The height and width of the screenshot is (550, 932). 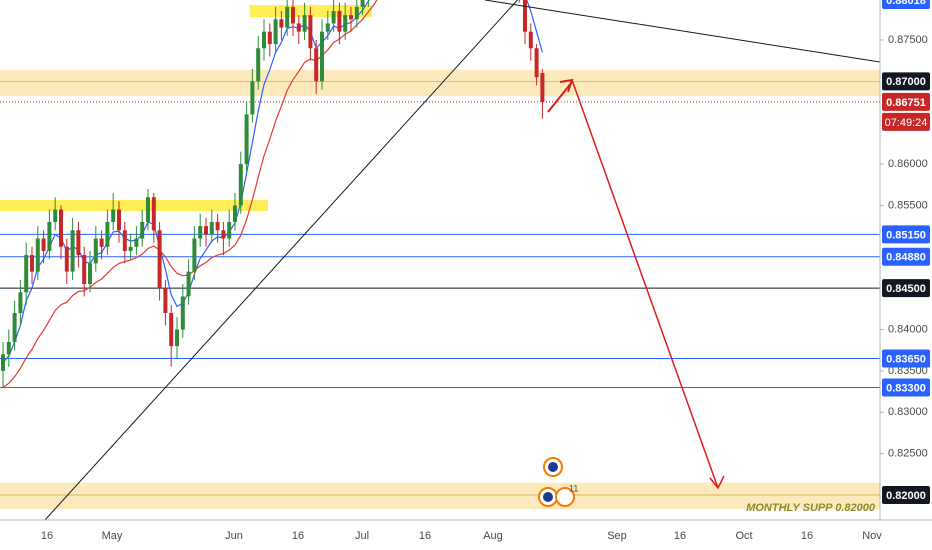 I want to click on zone-label-text: 0.87000, so click(x=906, y=82).